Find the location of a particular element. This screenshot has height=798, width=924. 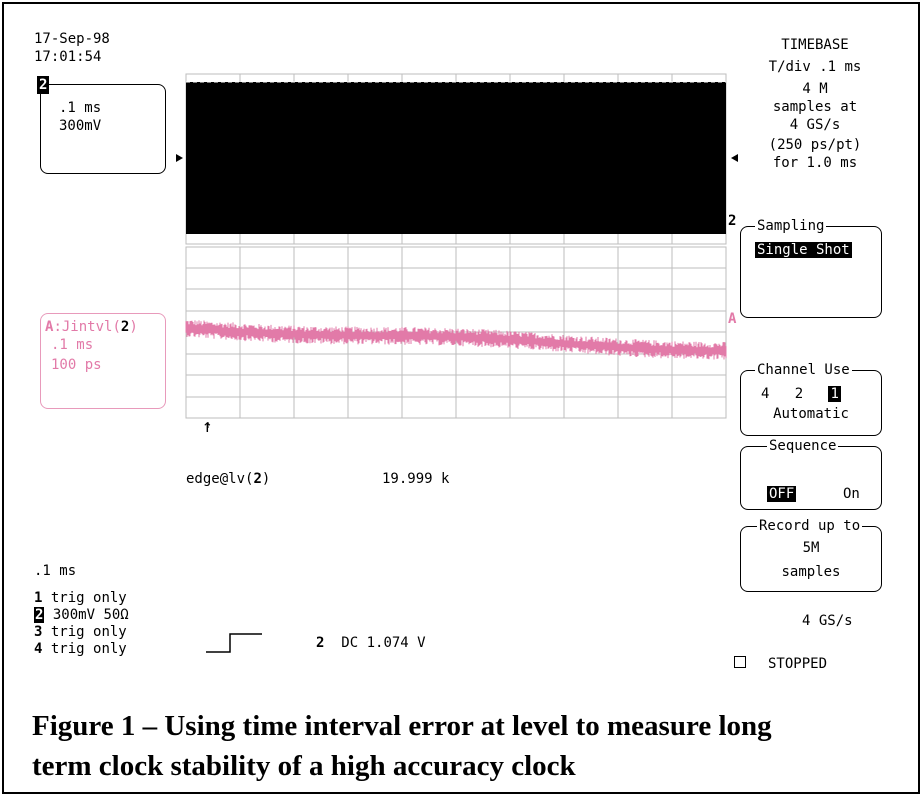

traceA-close: ) is located at coordinates (133, 327).